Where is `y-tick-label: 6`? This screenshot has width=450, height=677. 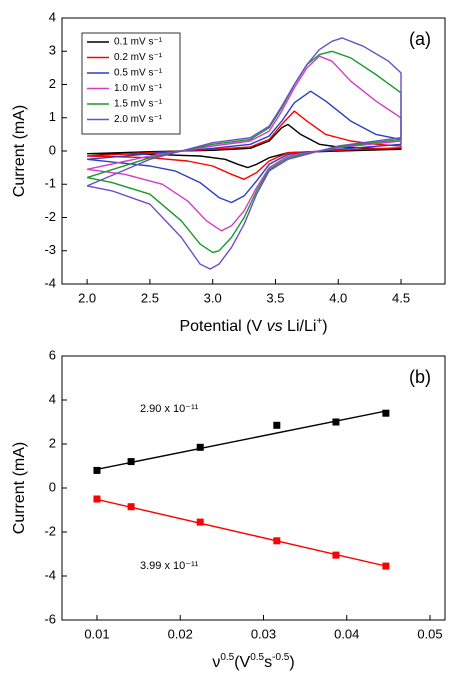
y-tick-label: 6 is located at coordinates (52, 354).